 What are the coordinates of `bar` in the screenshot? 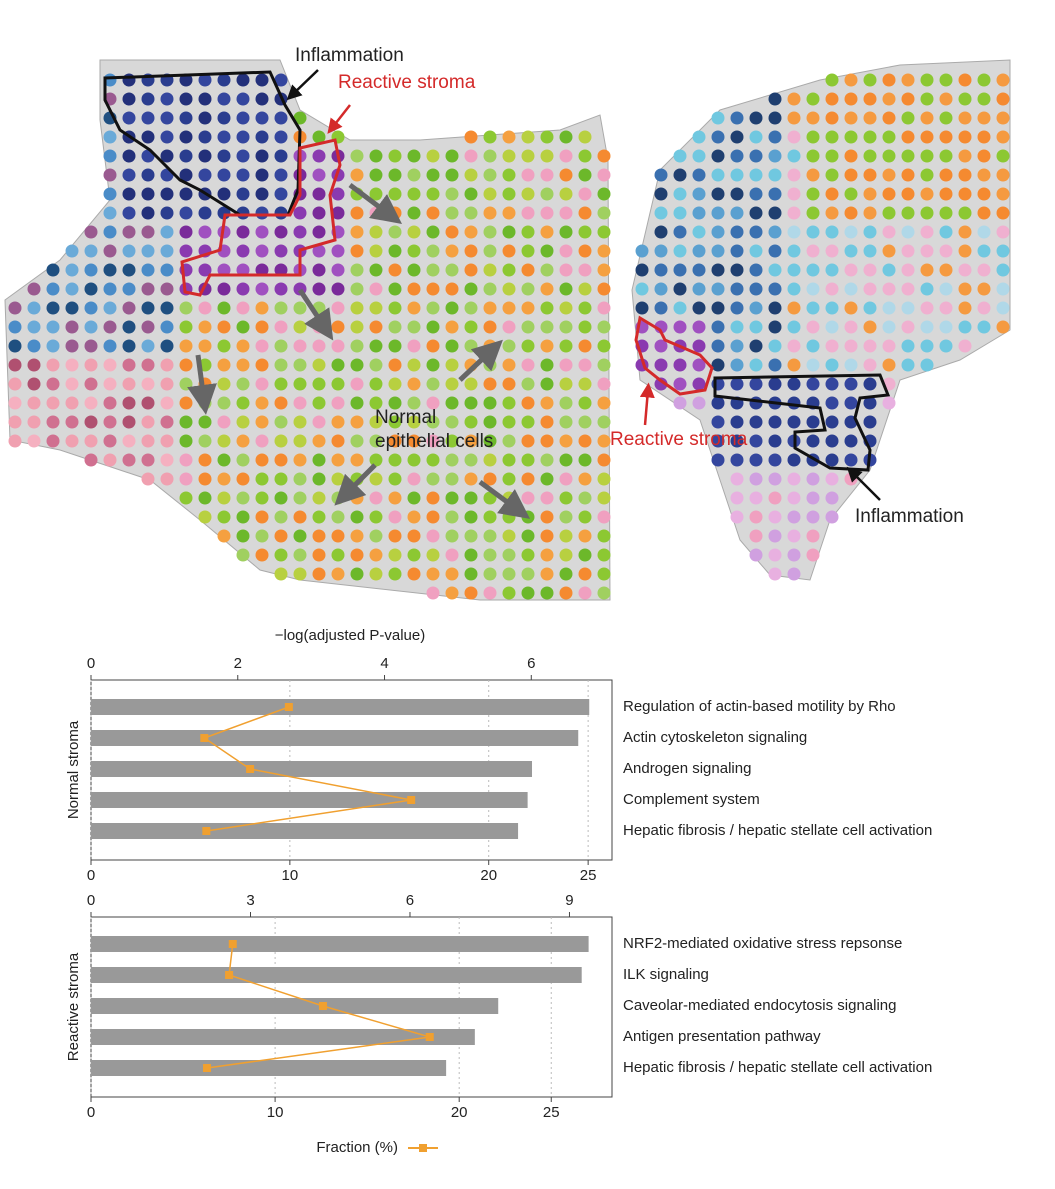 It's located at (295, 1006).